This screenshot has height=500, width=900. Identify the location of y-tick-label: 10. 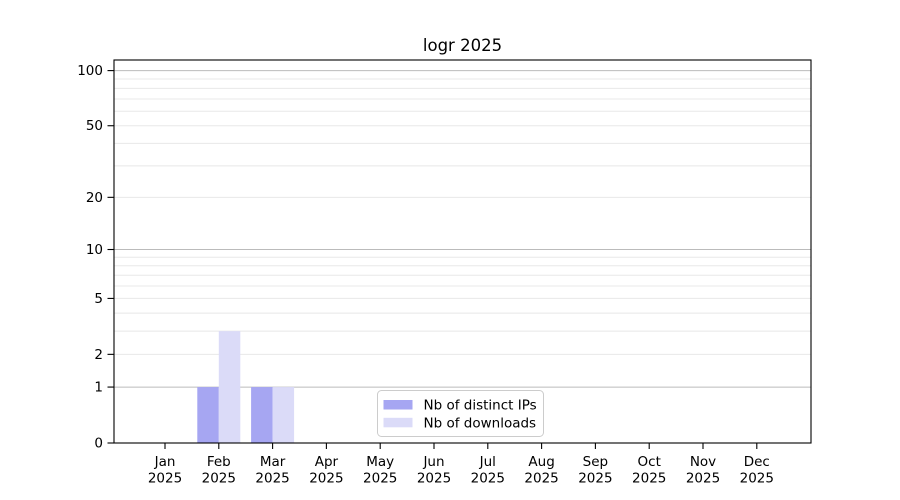
(94, 250).